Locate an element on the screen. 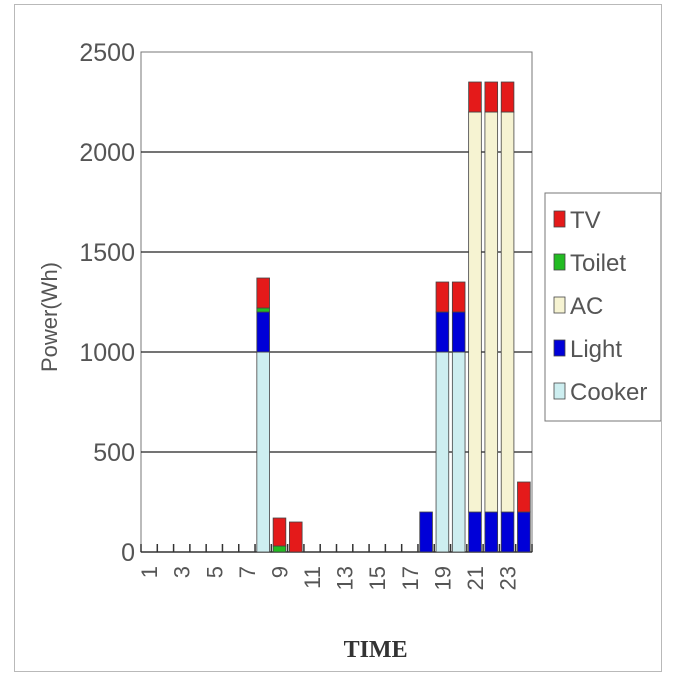 The height and width of the screenshot is (685, 678). x-tick-label: 1 is located at coordinates (149, 572).